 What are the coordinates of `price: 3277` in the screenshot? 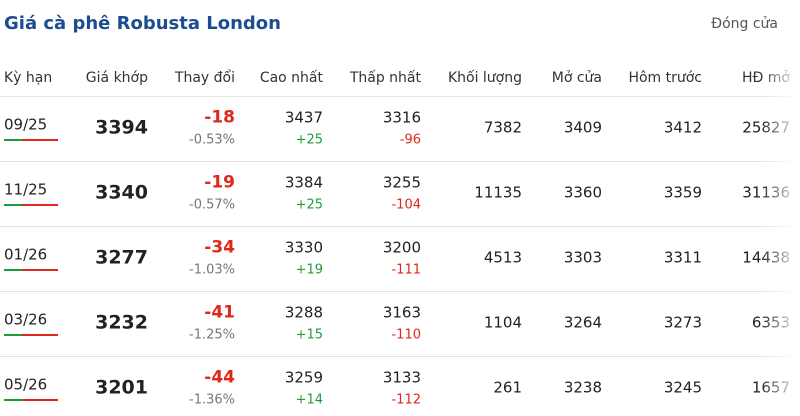 It's located at (121, 257).